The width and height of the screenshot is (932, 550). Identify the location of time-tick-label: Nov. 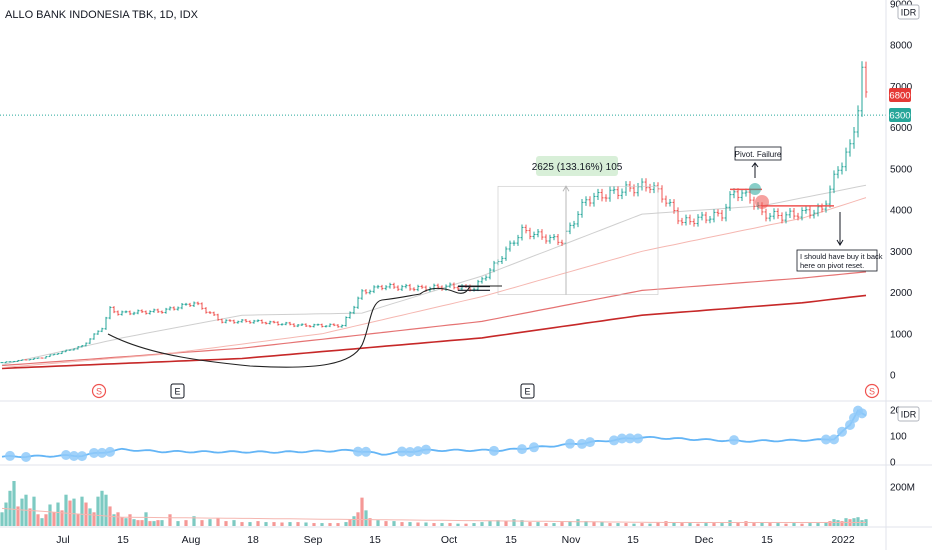
(571, 540).